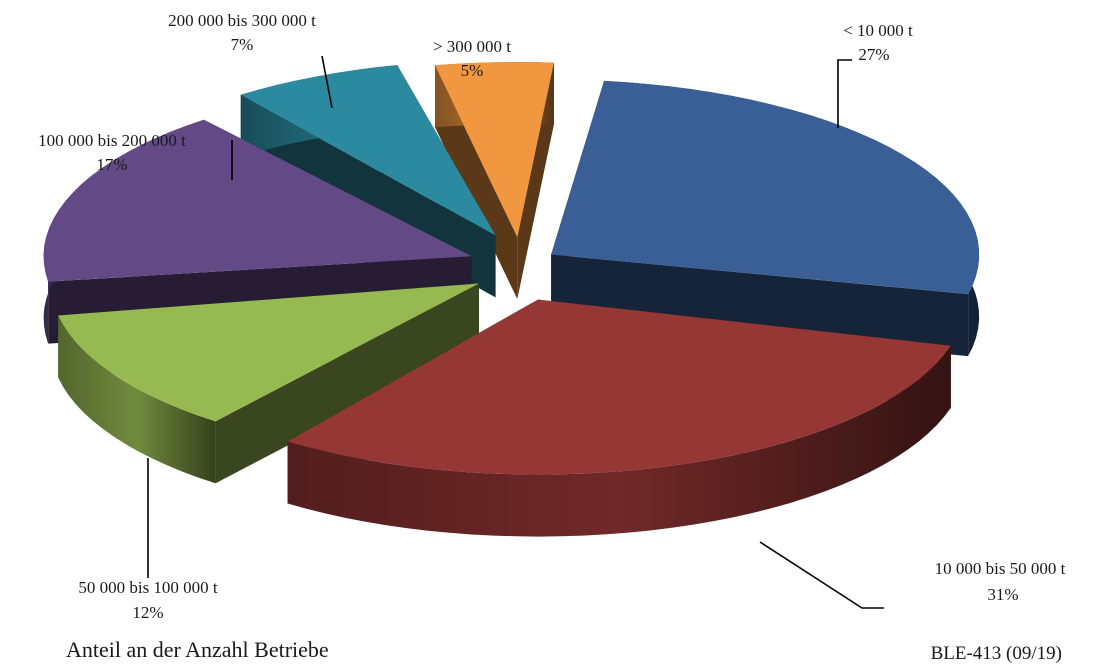  Describe the element at coordinates (147, 612) in the screenshot. I see `slice-pct-2: 12%` at that location.